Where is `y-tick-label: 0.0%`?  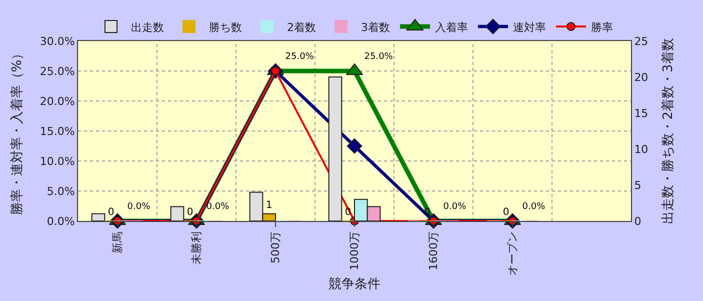 y-tick-label: 0.0% is located at coordinates (60, 221).